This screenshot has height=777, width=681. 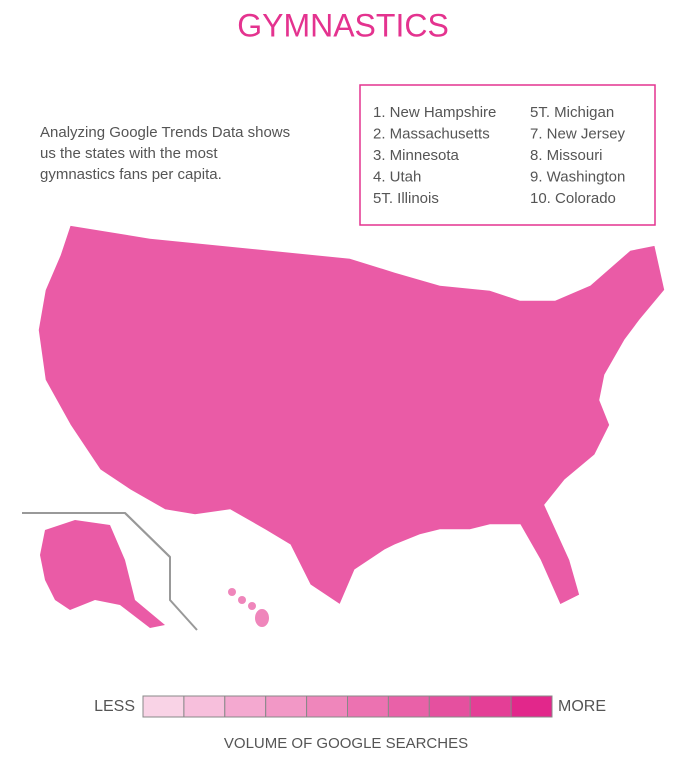 I want to click on alaska, so click(x=102, y=574).